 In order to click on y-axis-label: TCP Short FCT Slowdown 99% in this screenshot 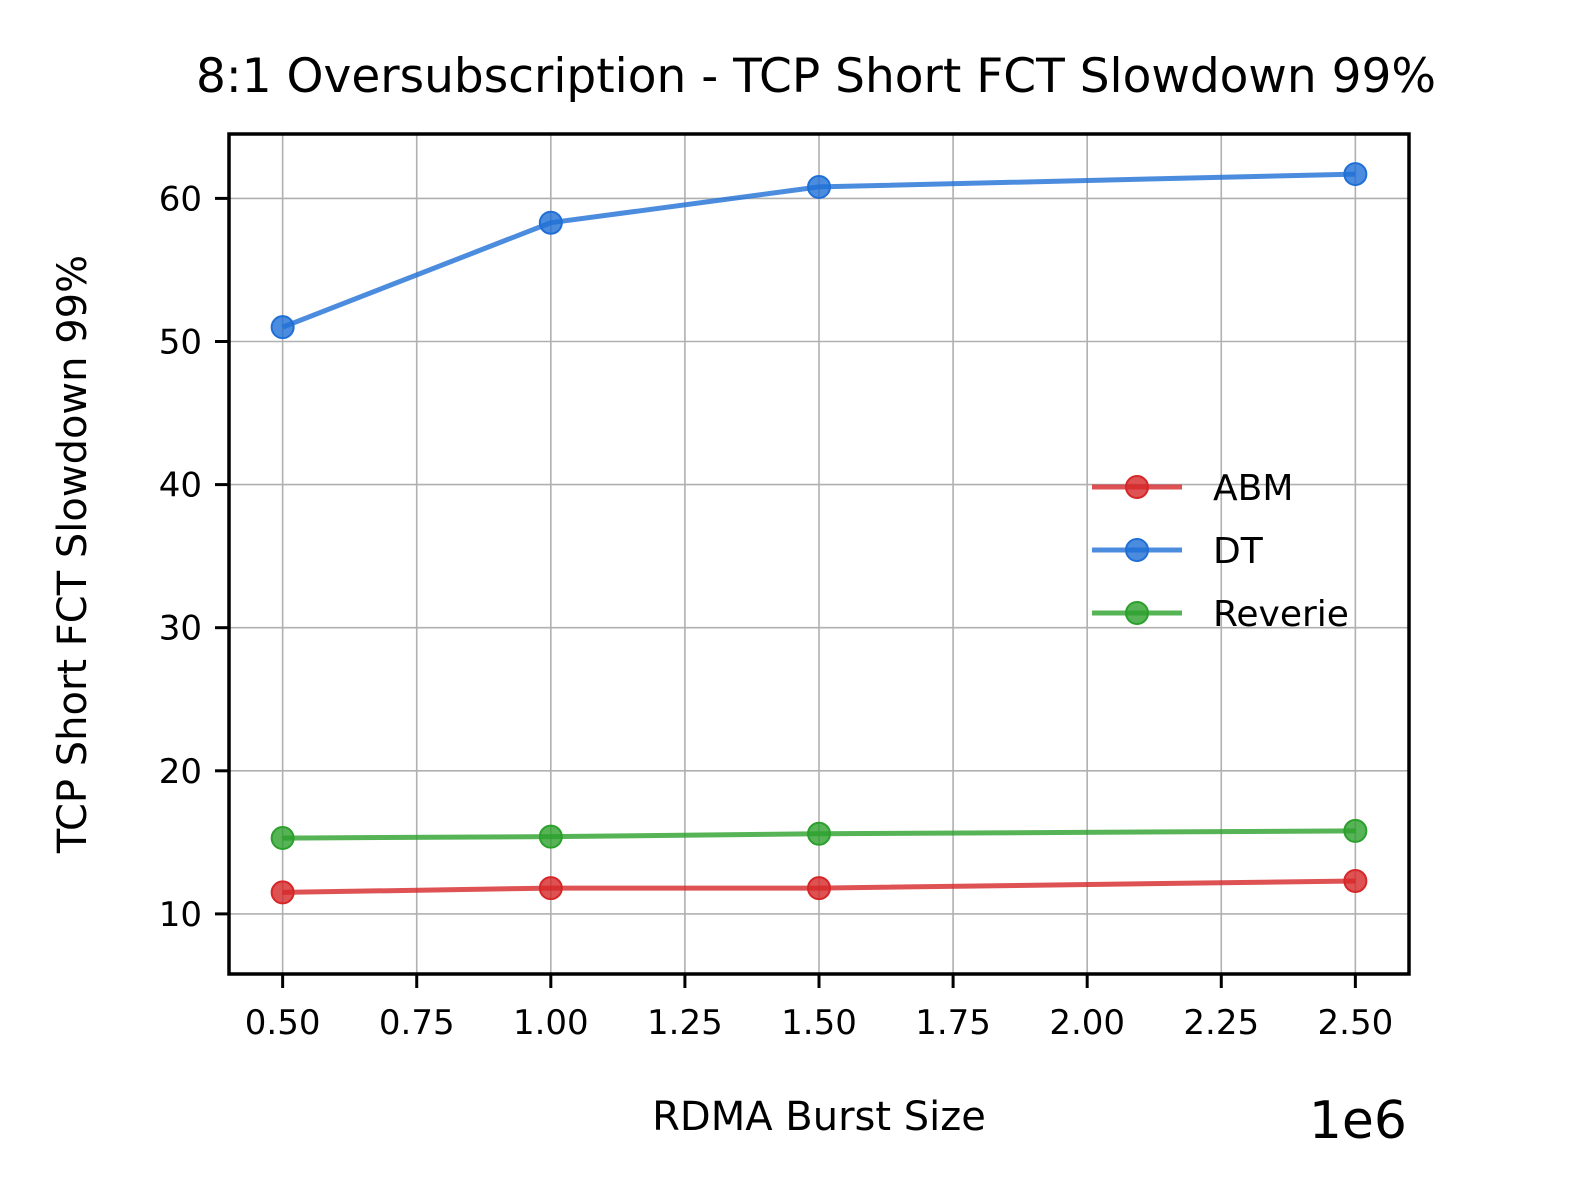, I will do `click(73, 554)`.